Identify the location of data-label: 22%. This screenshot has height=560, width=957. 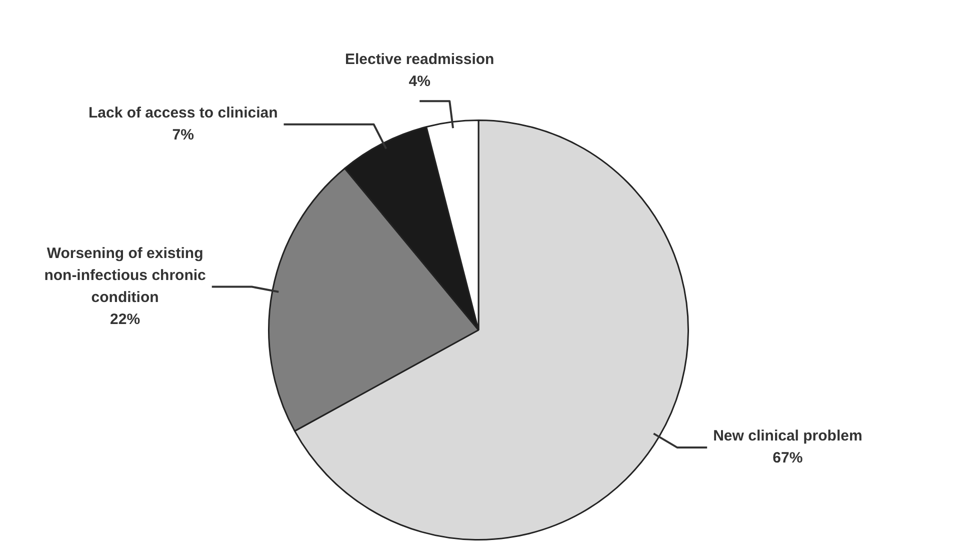
(125, 319).